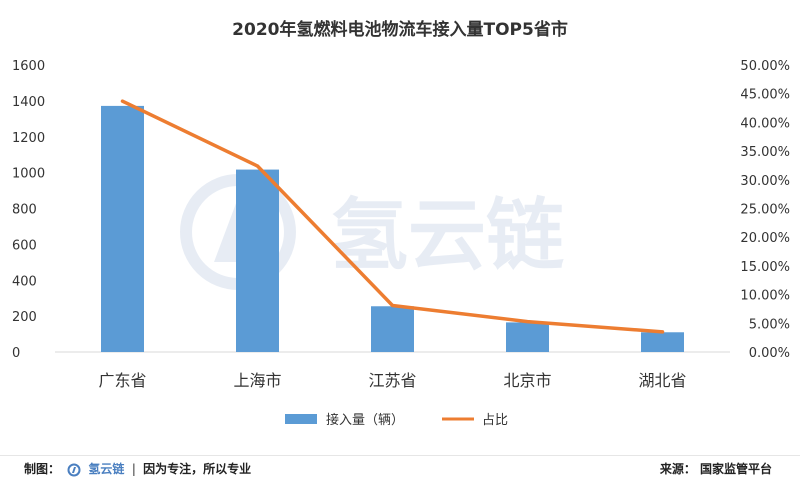  What do you see at coordinates (24, 210) in the screenshot?
I see `y-left-tick-label: 800` at bounding box center [24, 210].